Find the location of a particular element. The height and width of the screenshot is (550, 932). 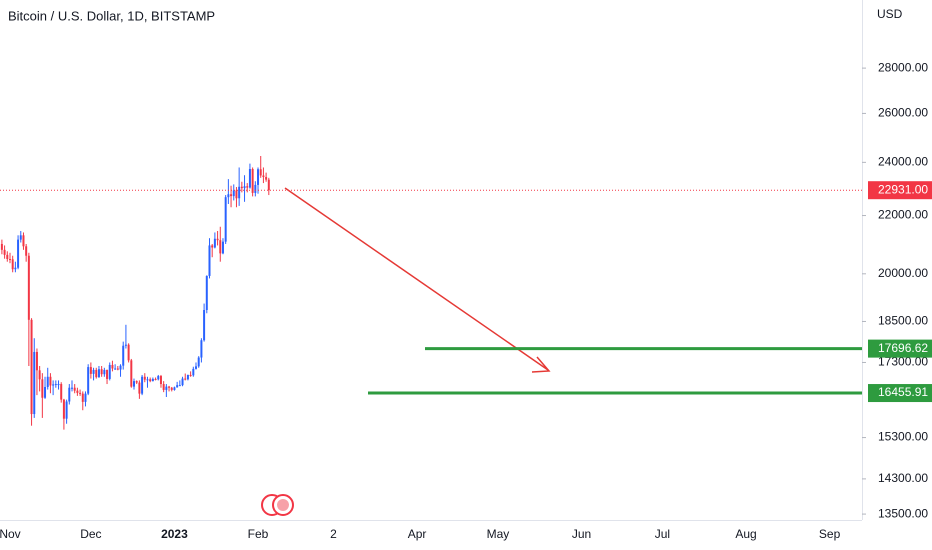

y-tick-label: 28000.00 is located at coordinates (903, 67).